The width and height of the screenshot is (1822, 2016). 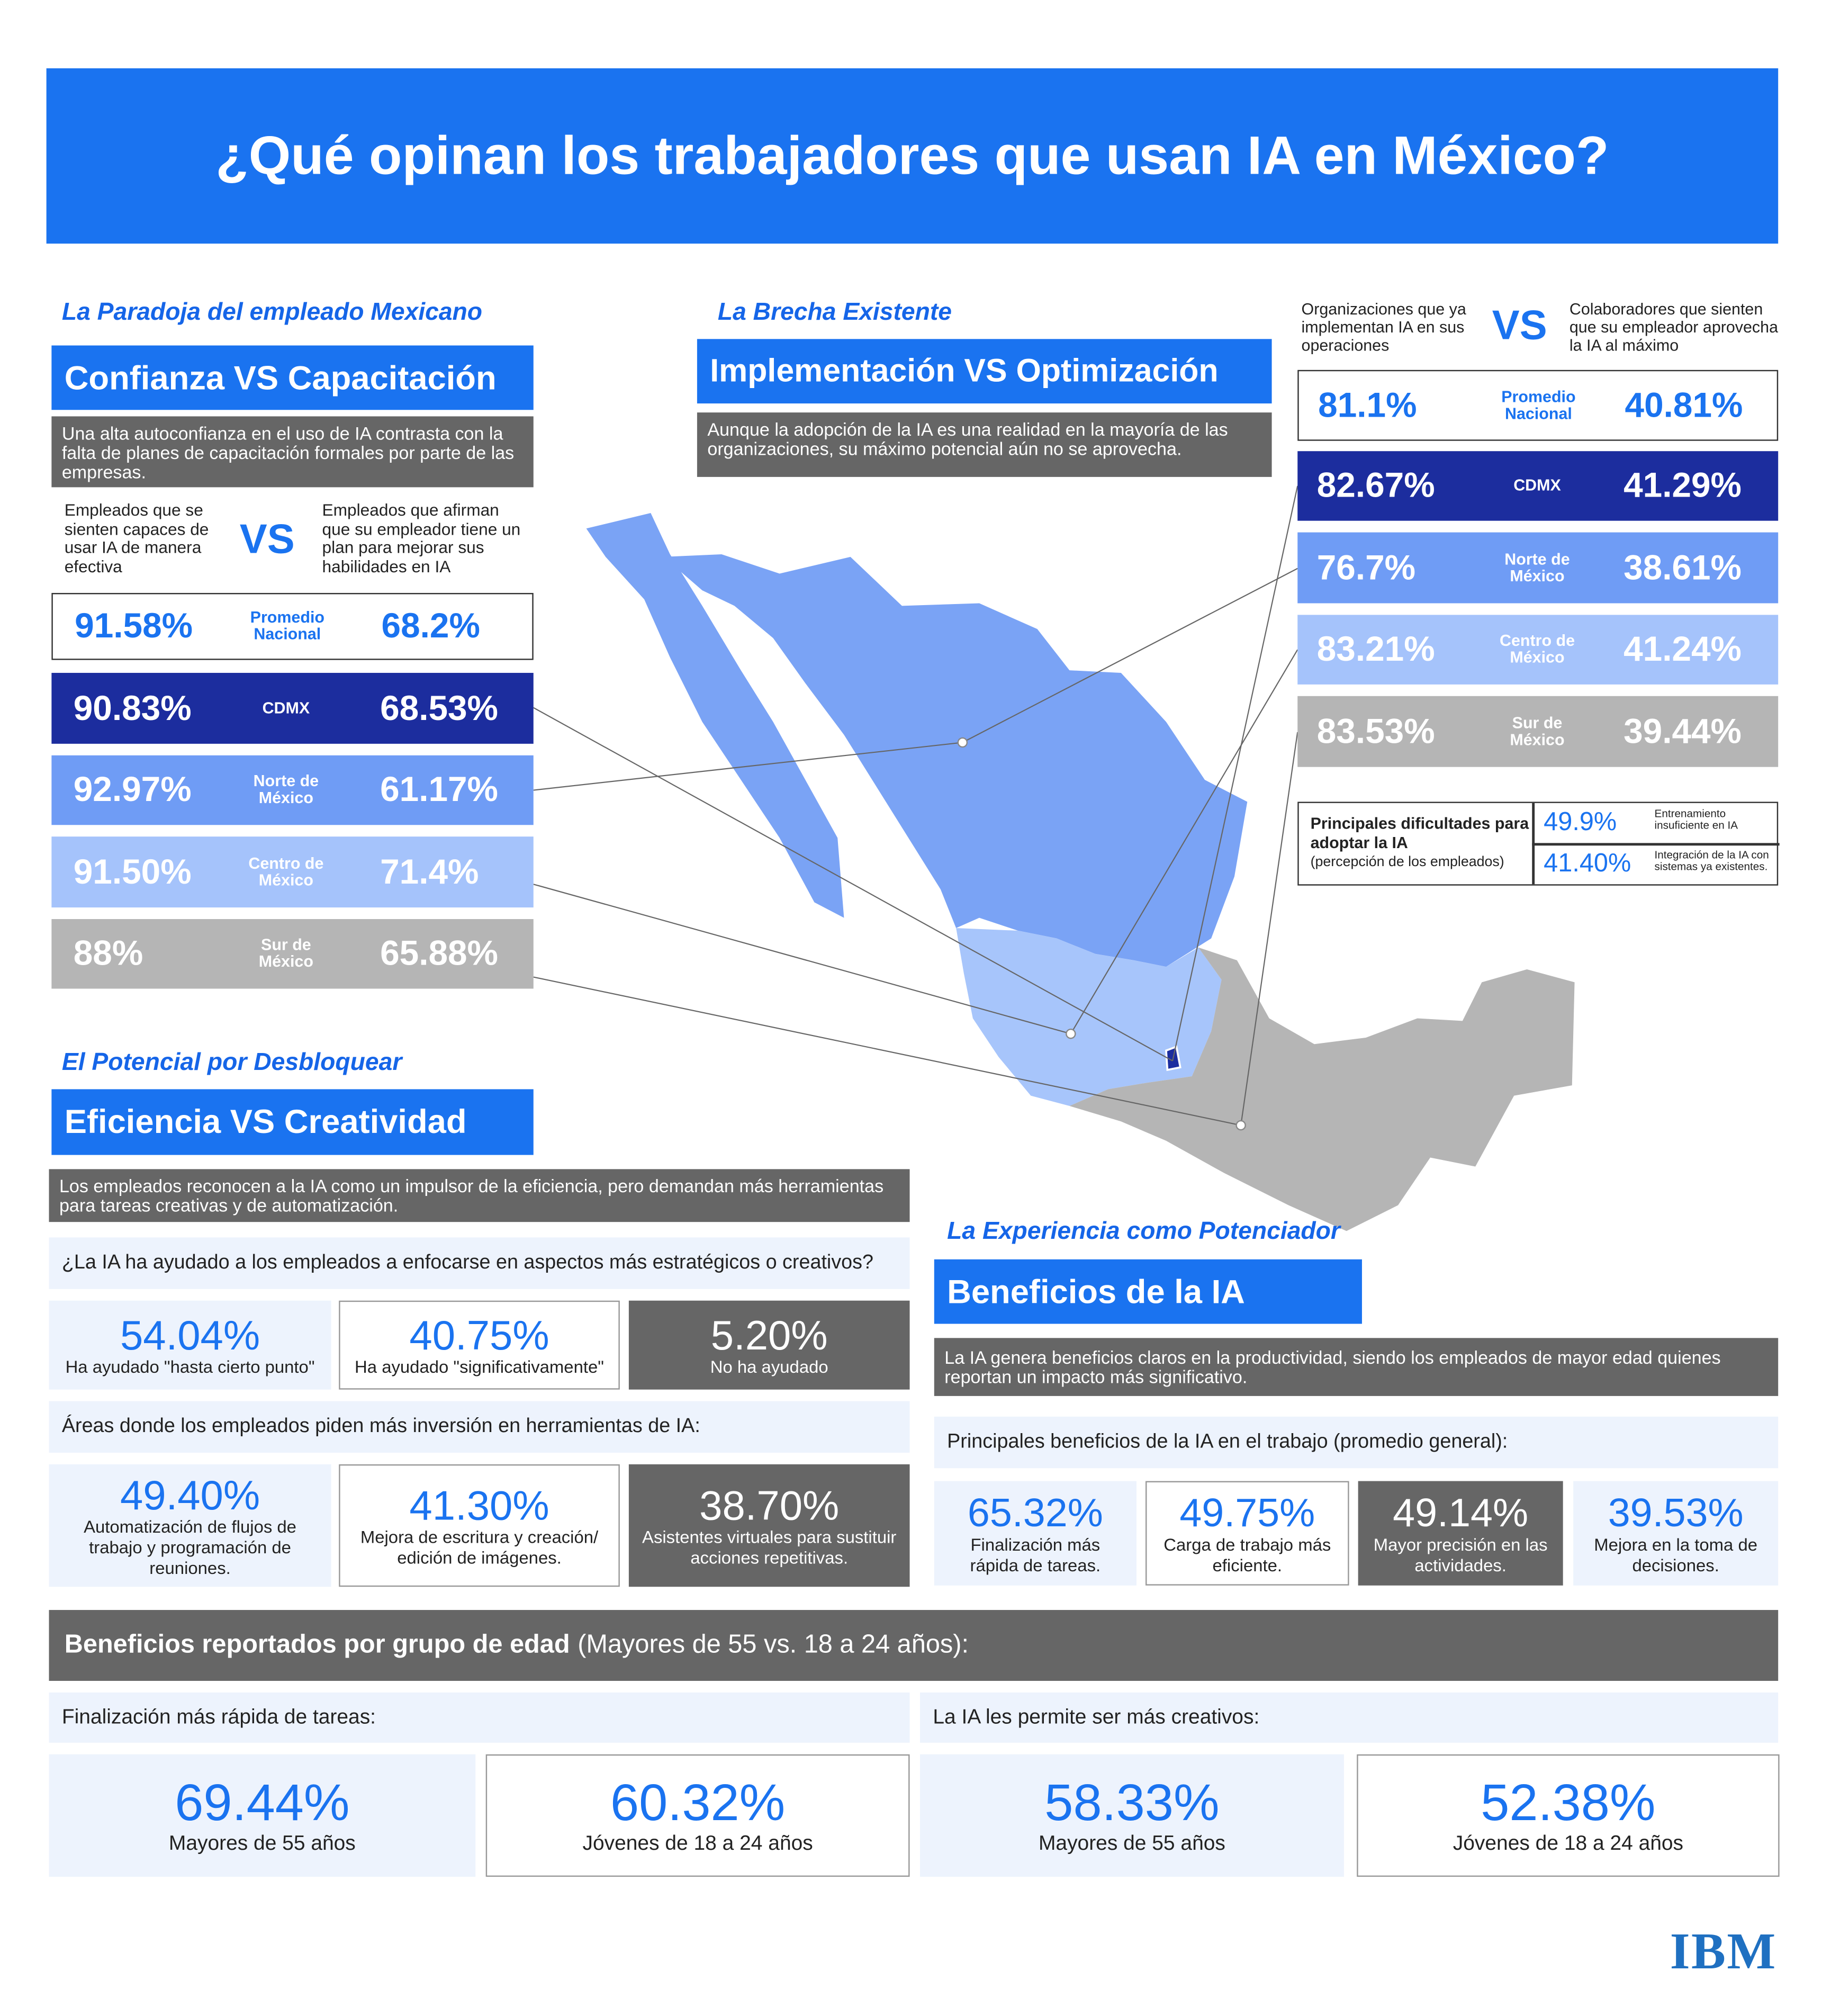 I want to click on vs: VS, so click(x=1520, y=324).